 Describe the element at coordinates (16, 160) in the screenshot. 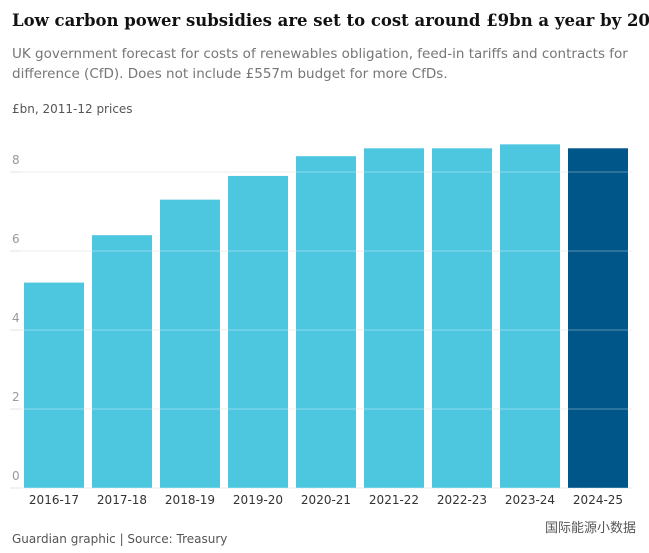

I see `y-tick-label: 8` at that location.